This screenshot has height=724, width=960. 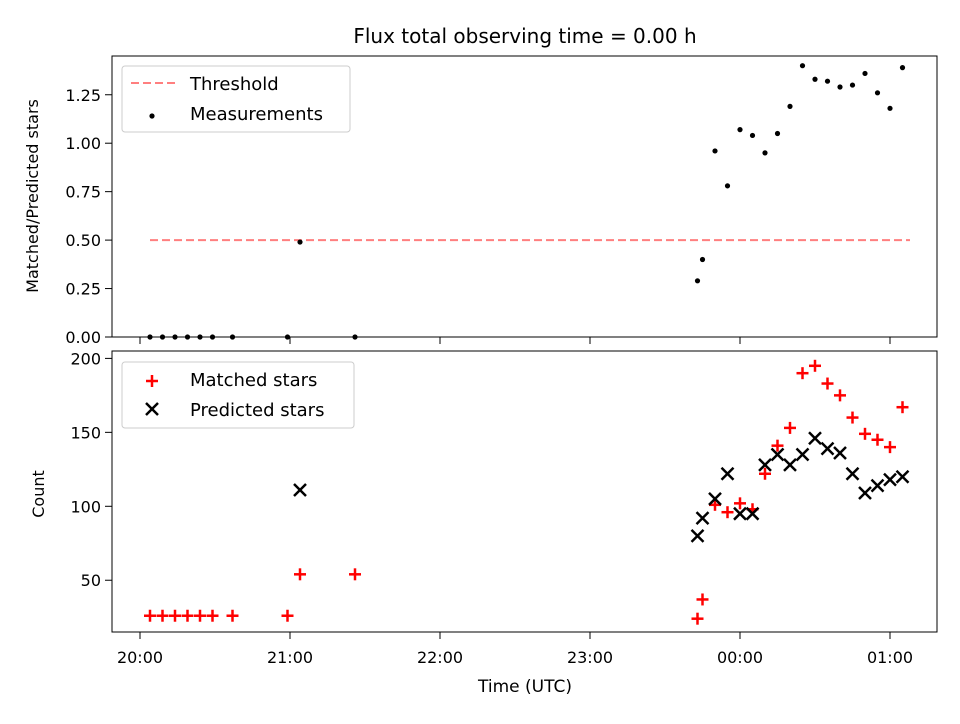 I want to click on y-tick-label: 0.25, so click(x=83, y=289).